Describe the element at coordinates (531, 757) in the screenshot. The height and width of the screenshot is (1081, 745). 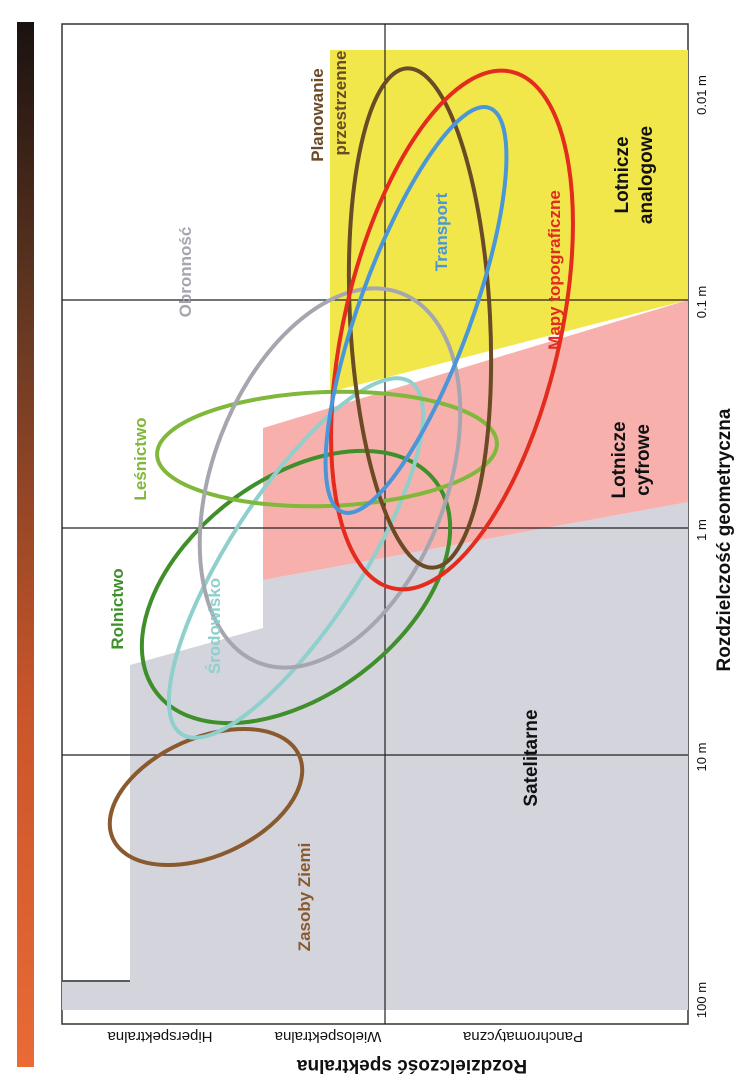
I see `region-satellite-label: Satelitarne` at that location.